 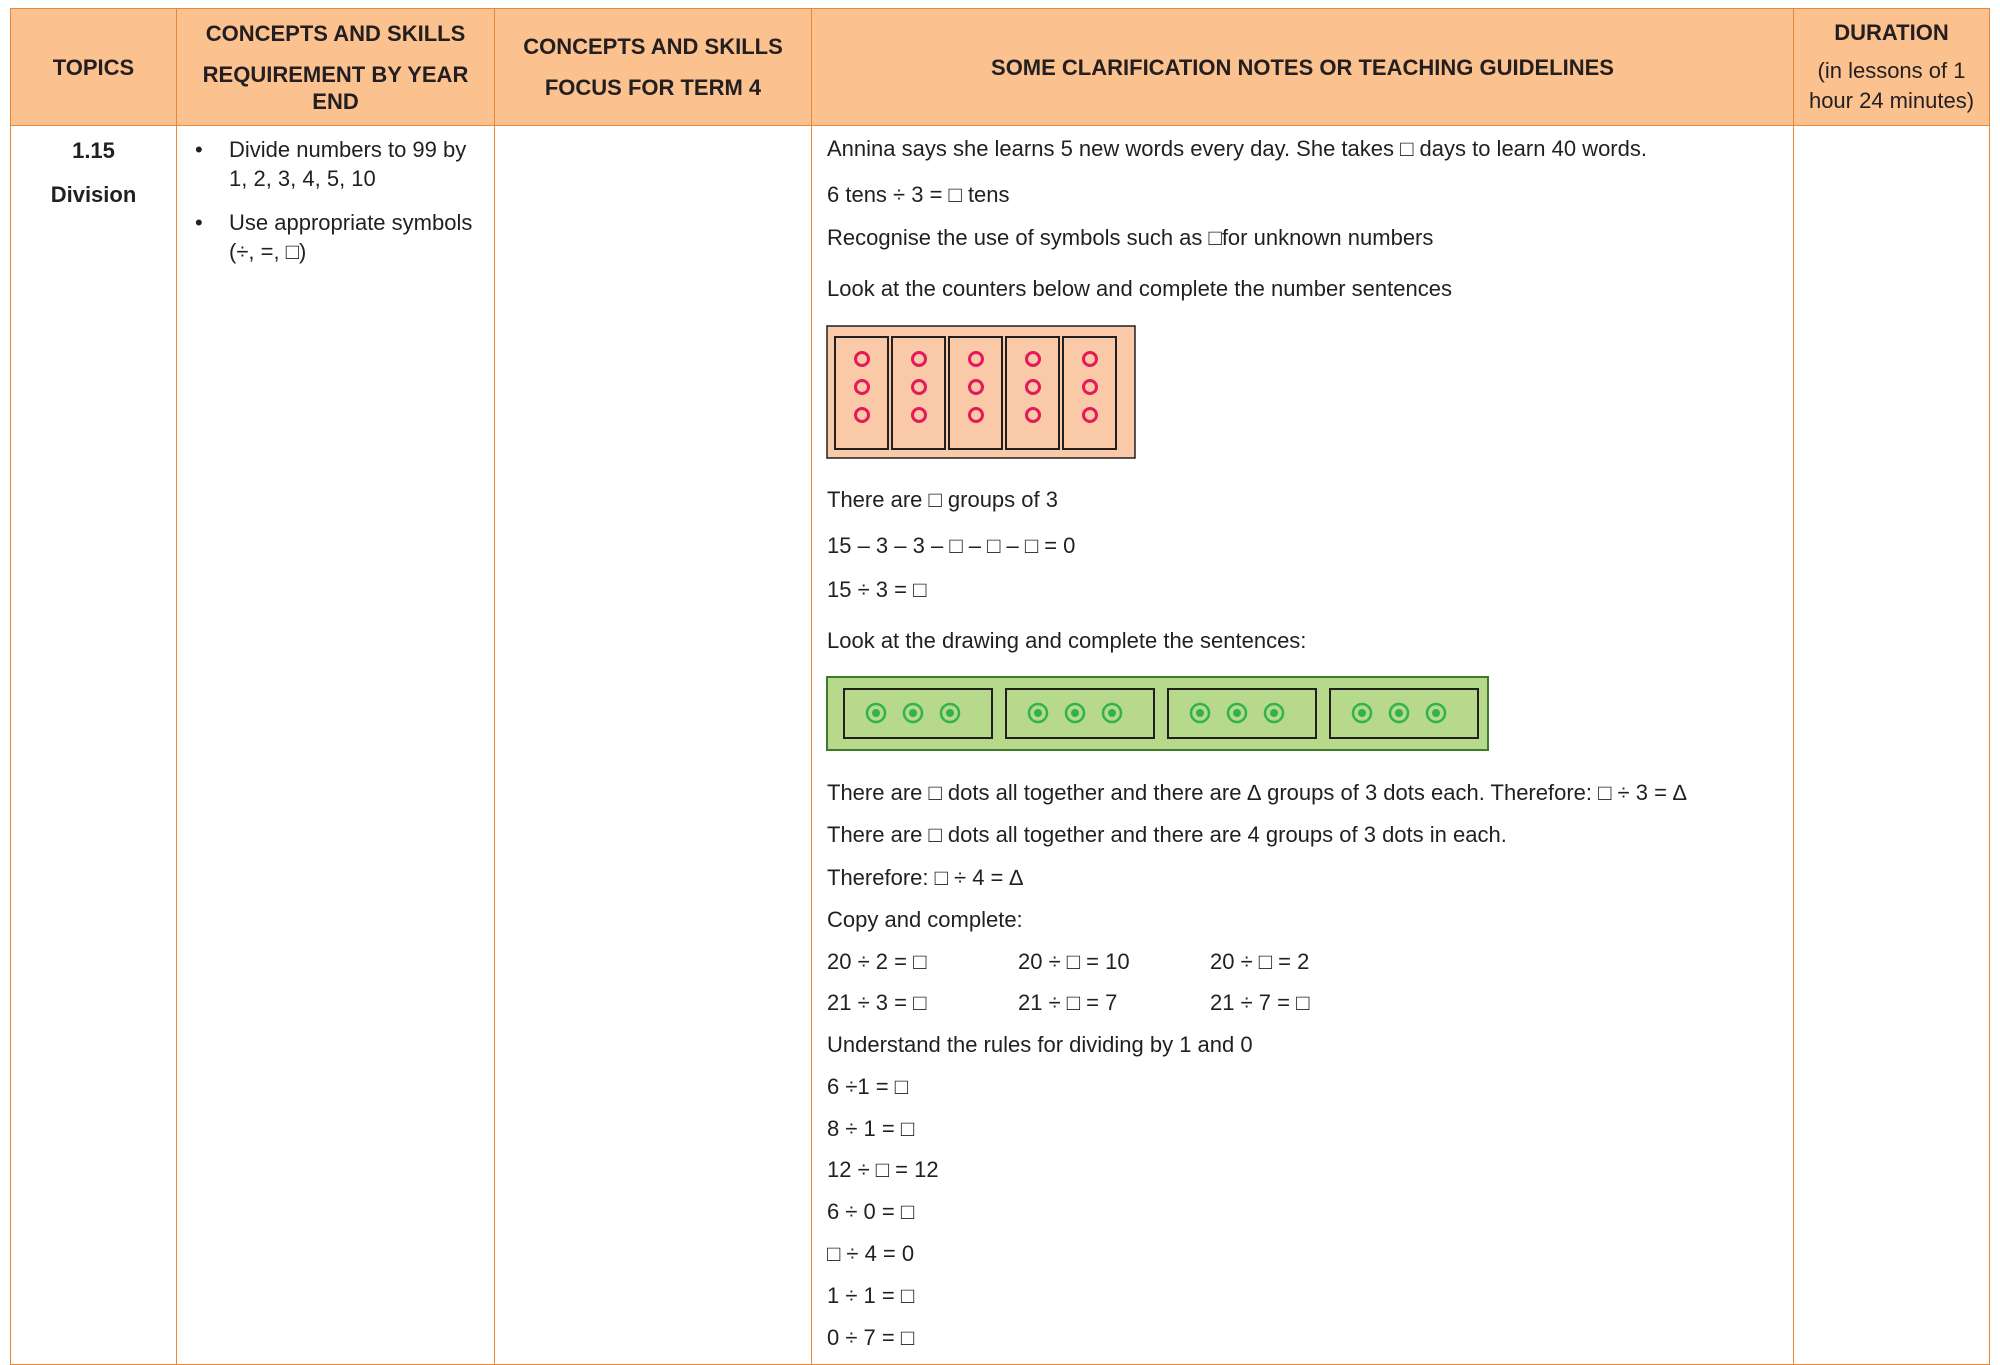 I want to click on note-line: 6 ÷ 0 = □, so click(x=871, y=1211).